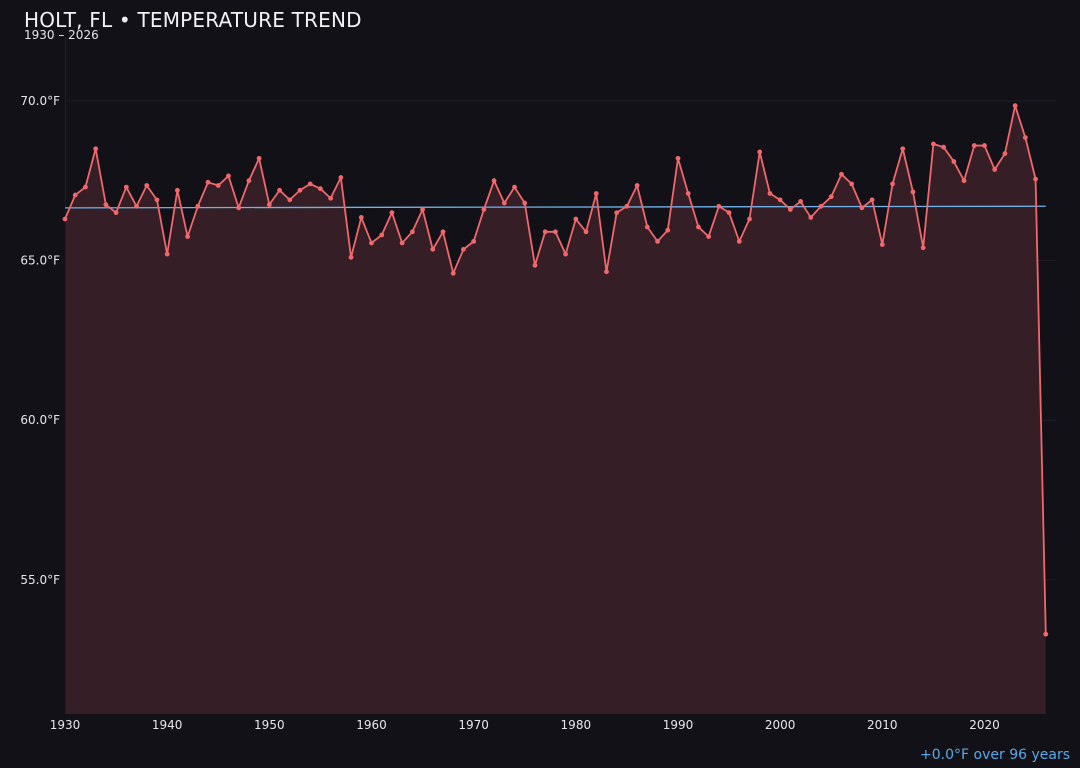 Image resolution: width=1080 pixels, height=768 pixels. Describe the element at coordinates (637, 185) in the screenshot. I see `data-point-1986` at that location.